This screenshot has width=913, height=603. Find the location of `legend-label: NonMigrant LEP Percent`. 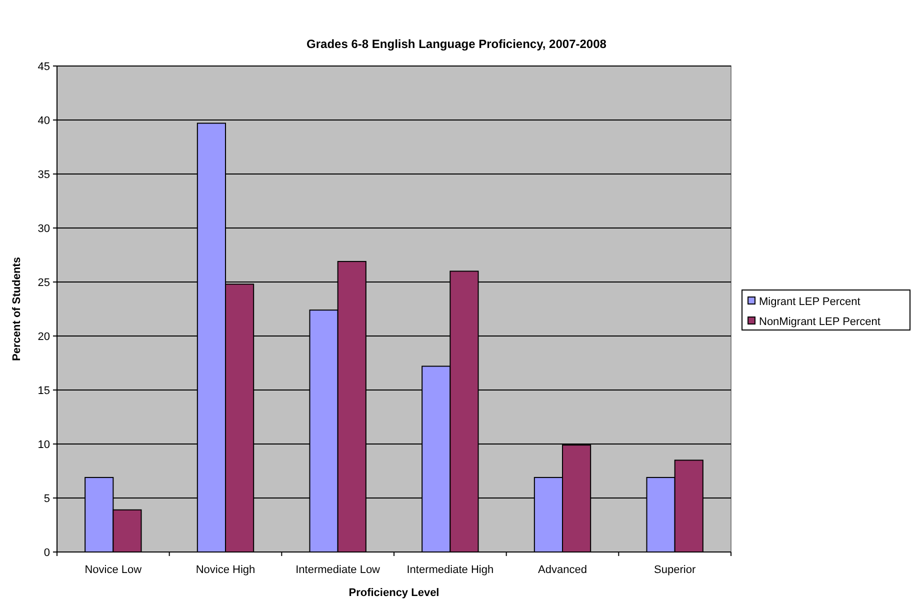

legend-label: NonMigrant LEP Percent is located at coordinates (819, 322).